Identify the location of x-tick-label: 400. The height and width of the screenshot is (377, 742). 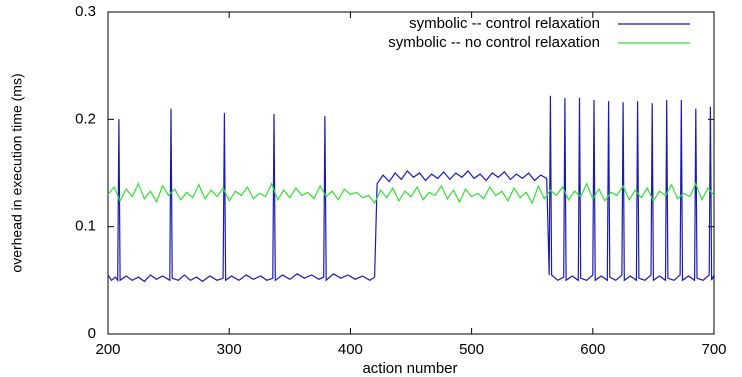
(350, 349).